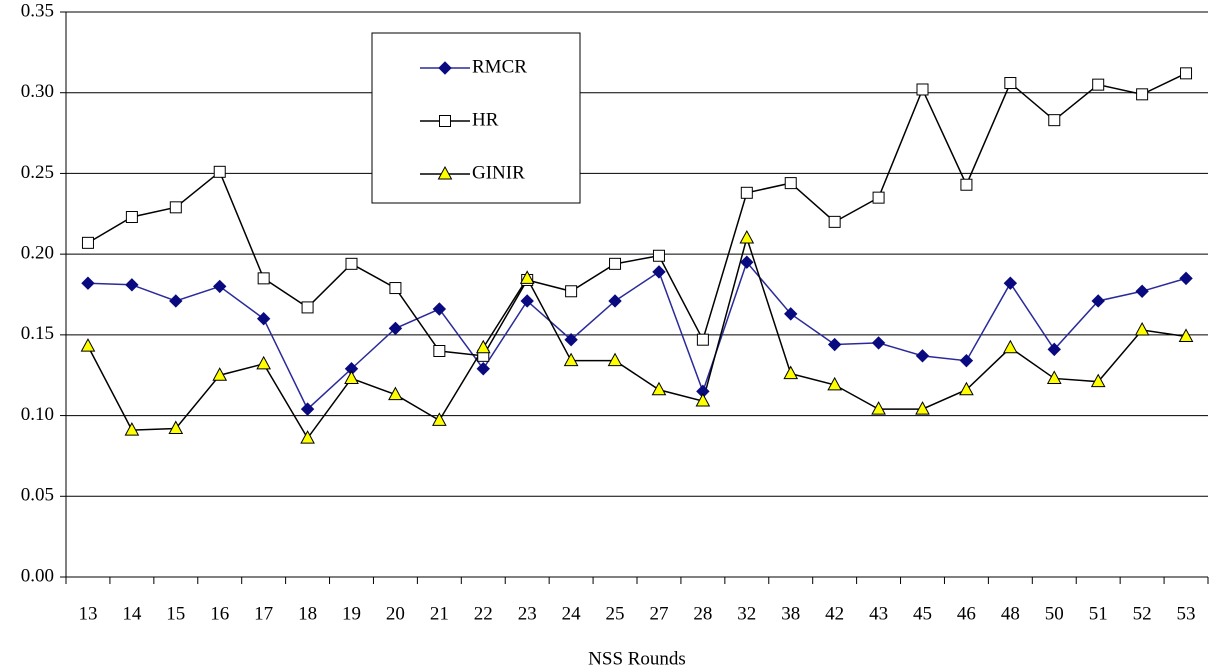  I want to click on x-tick-label: 38, so click(790, 613).